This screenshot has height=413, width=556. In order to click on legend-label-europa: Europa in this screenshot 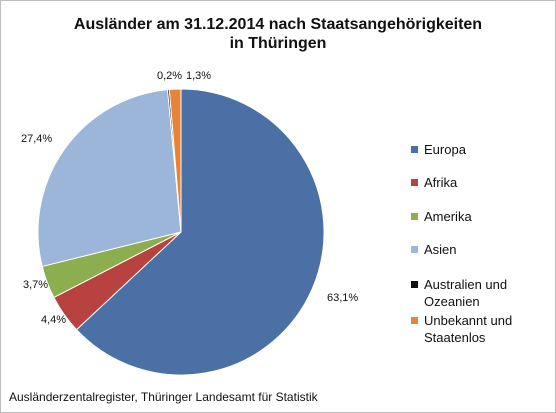, I will do `click(445, 149)`.